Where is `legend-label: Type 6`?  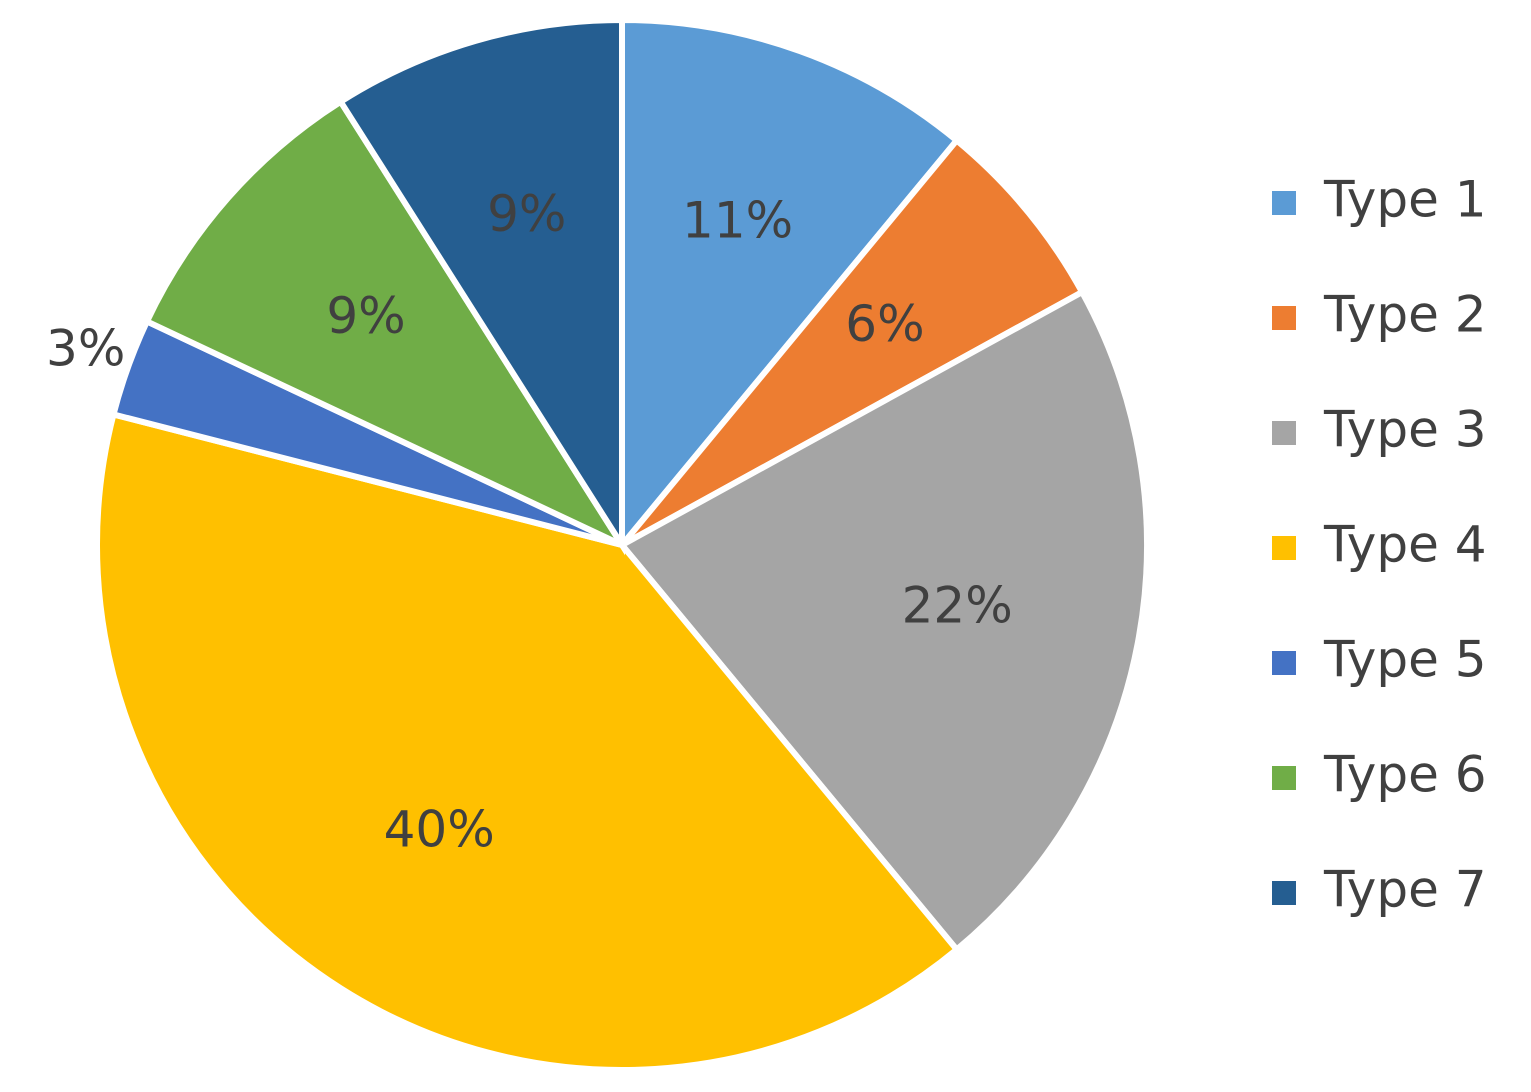 legend-label: Type 6 is located at coordinates (1405, 775).